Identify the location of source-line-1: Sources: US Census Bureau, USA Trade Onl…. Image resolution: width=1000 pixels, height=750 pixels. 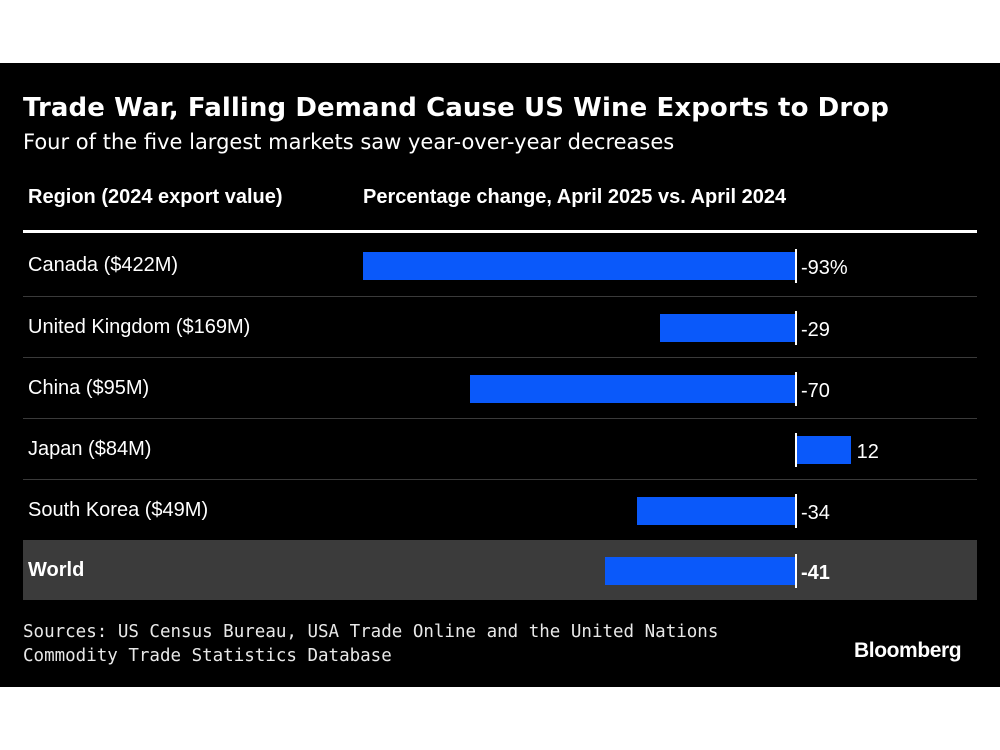
(371, 632).